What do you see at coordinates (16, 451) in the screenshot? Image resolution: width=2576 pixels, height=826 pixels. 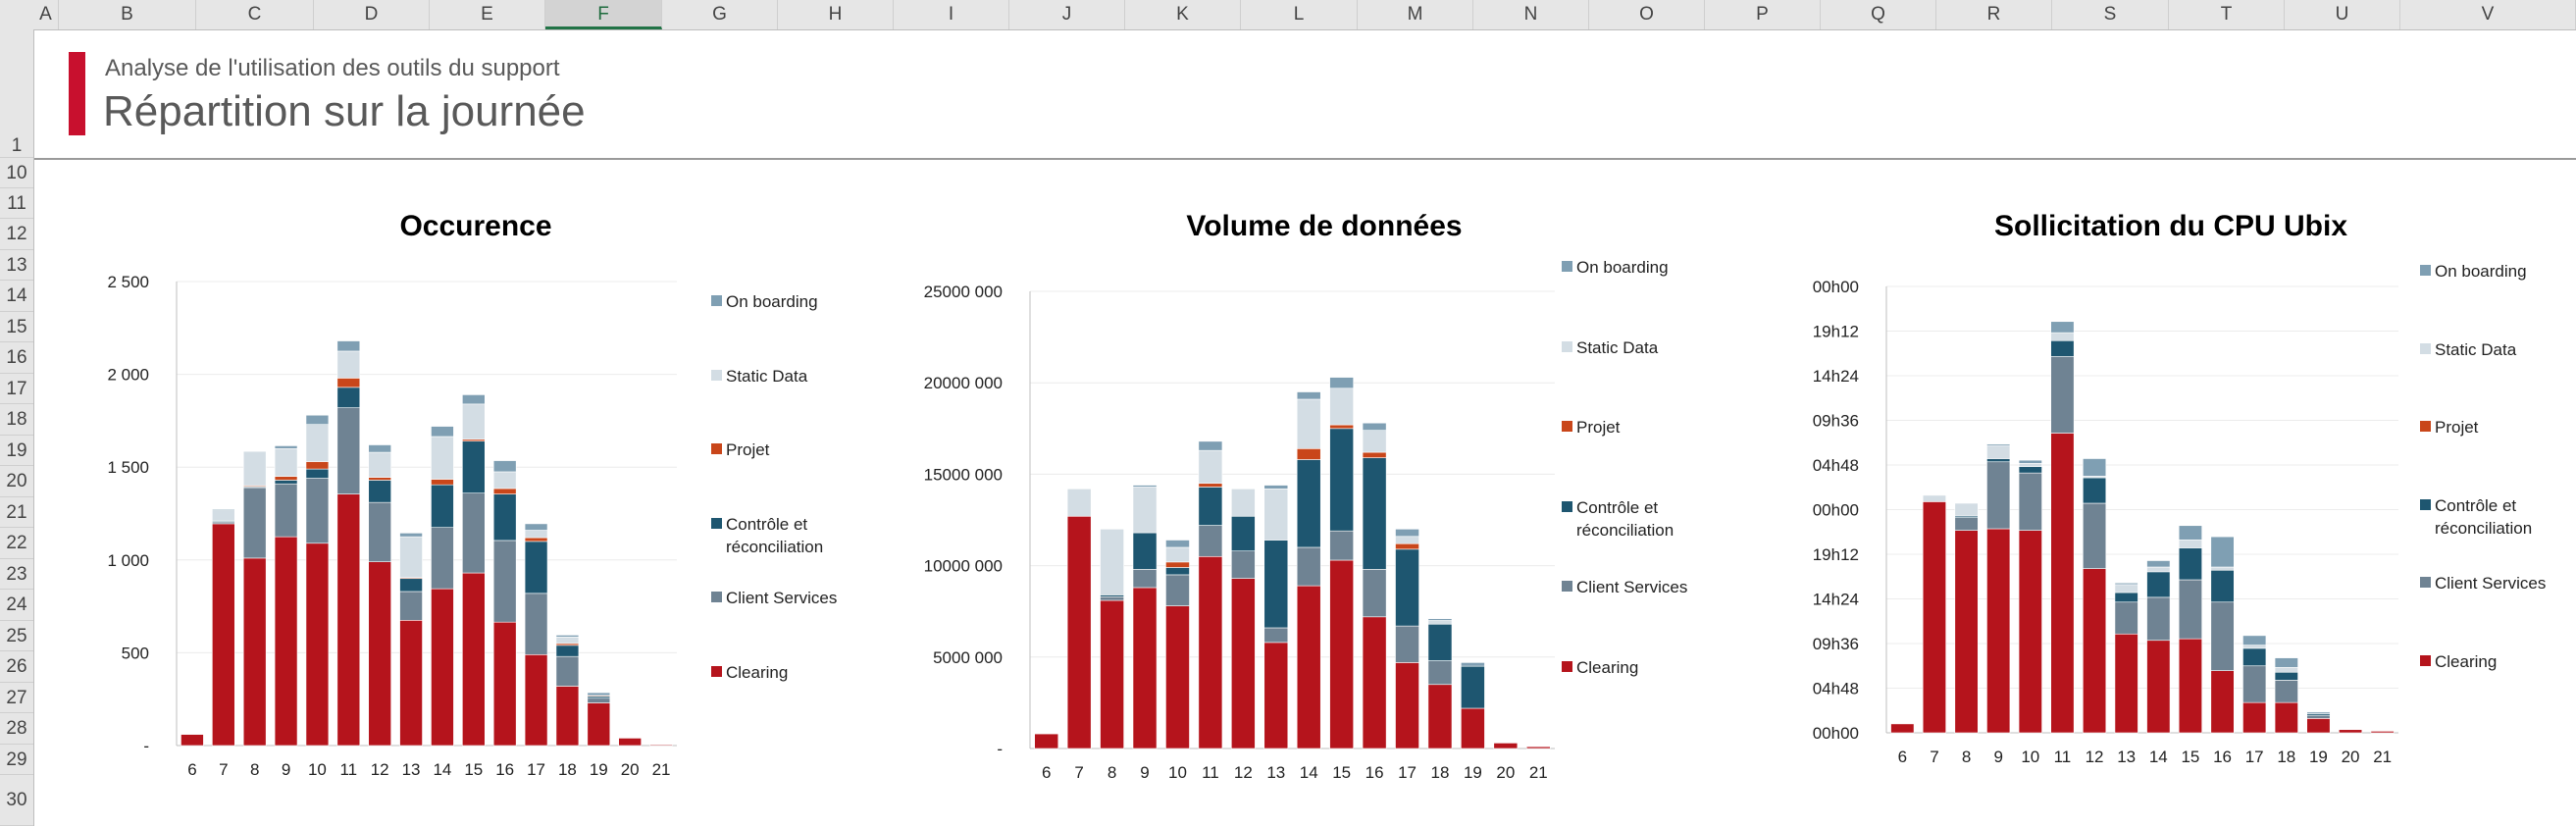 I see `row-header-19: 19` at bounding box center [16, 451].